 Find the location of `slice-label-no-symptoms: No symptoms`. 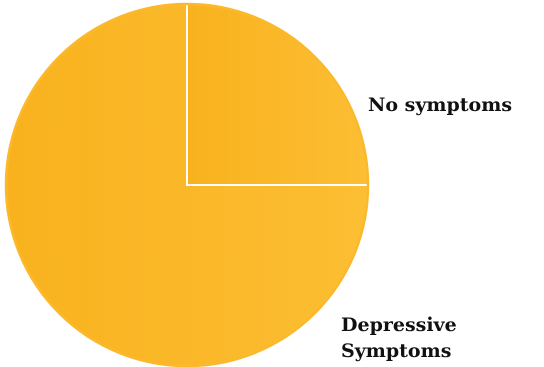

slice-label-no-symptoms: No symptoms is located at coordinates (440, 105).